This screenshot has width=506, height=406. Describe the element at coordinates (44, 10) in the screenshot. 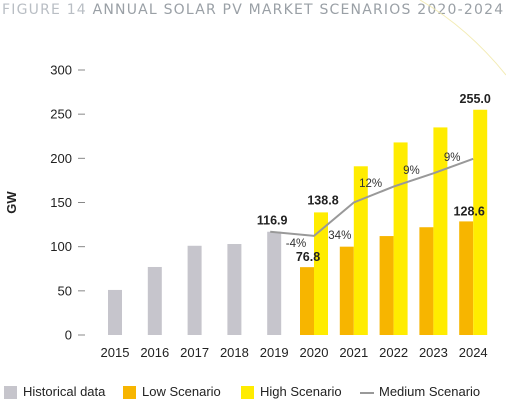

I see `figure-number: FIGURE 14` at that location.